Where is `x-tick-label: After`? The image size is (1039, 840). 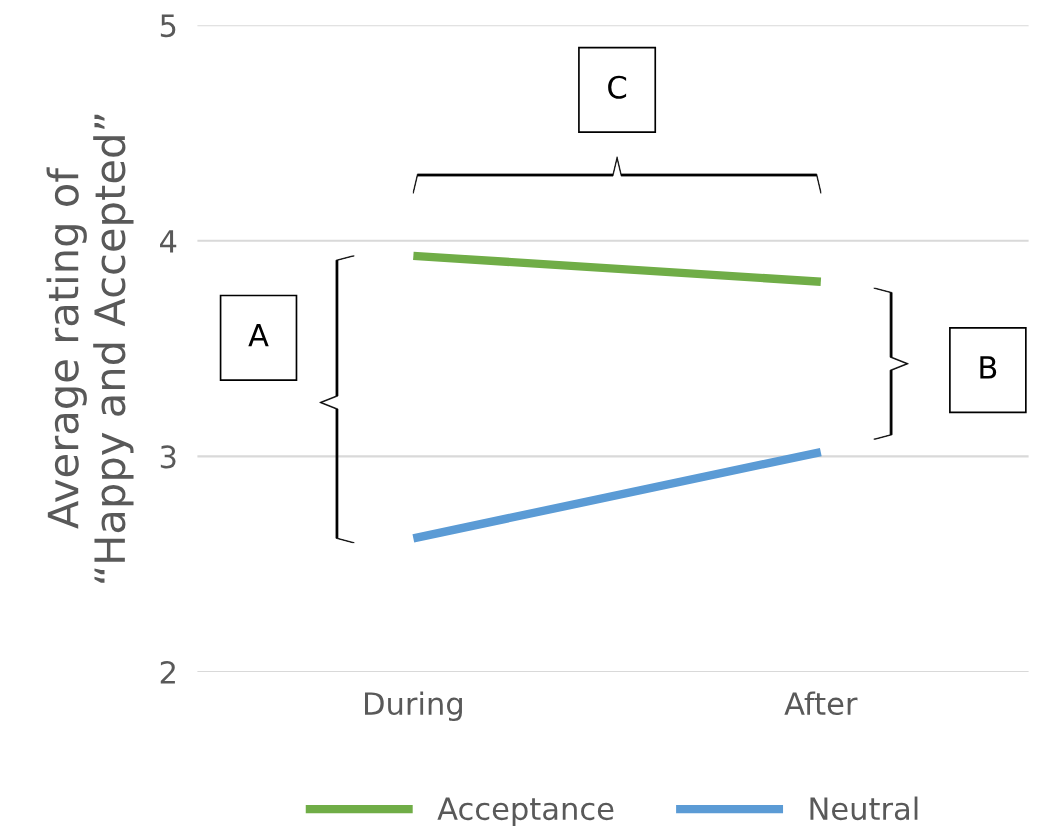 x-tick-label: After is located at coordinates (821, 703).